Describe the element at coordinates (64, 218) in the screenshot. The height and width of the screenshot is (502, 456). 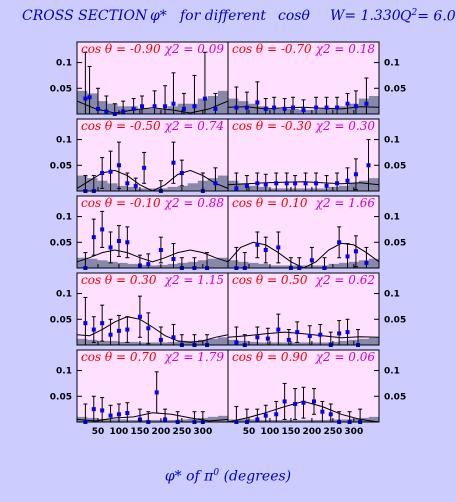
I see `y-tick-label: 0.1` at that location.